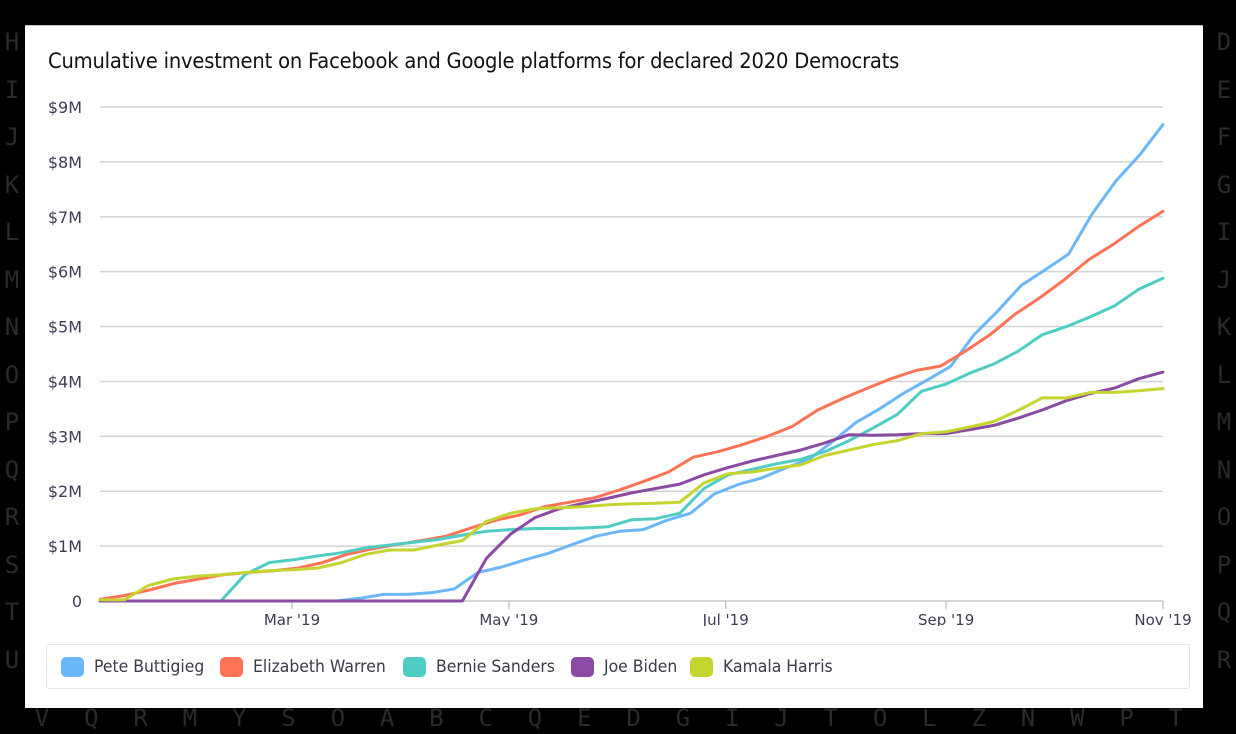 The width and height of the screenshot is (1236, 734). I want to click on x-tick-label: Nov '19, so click(1162, 618).